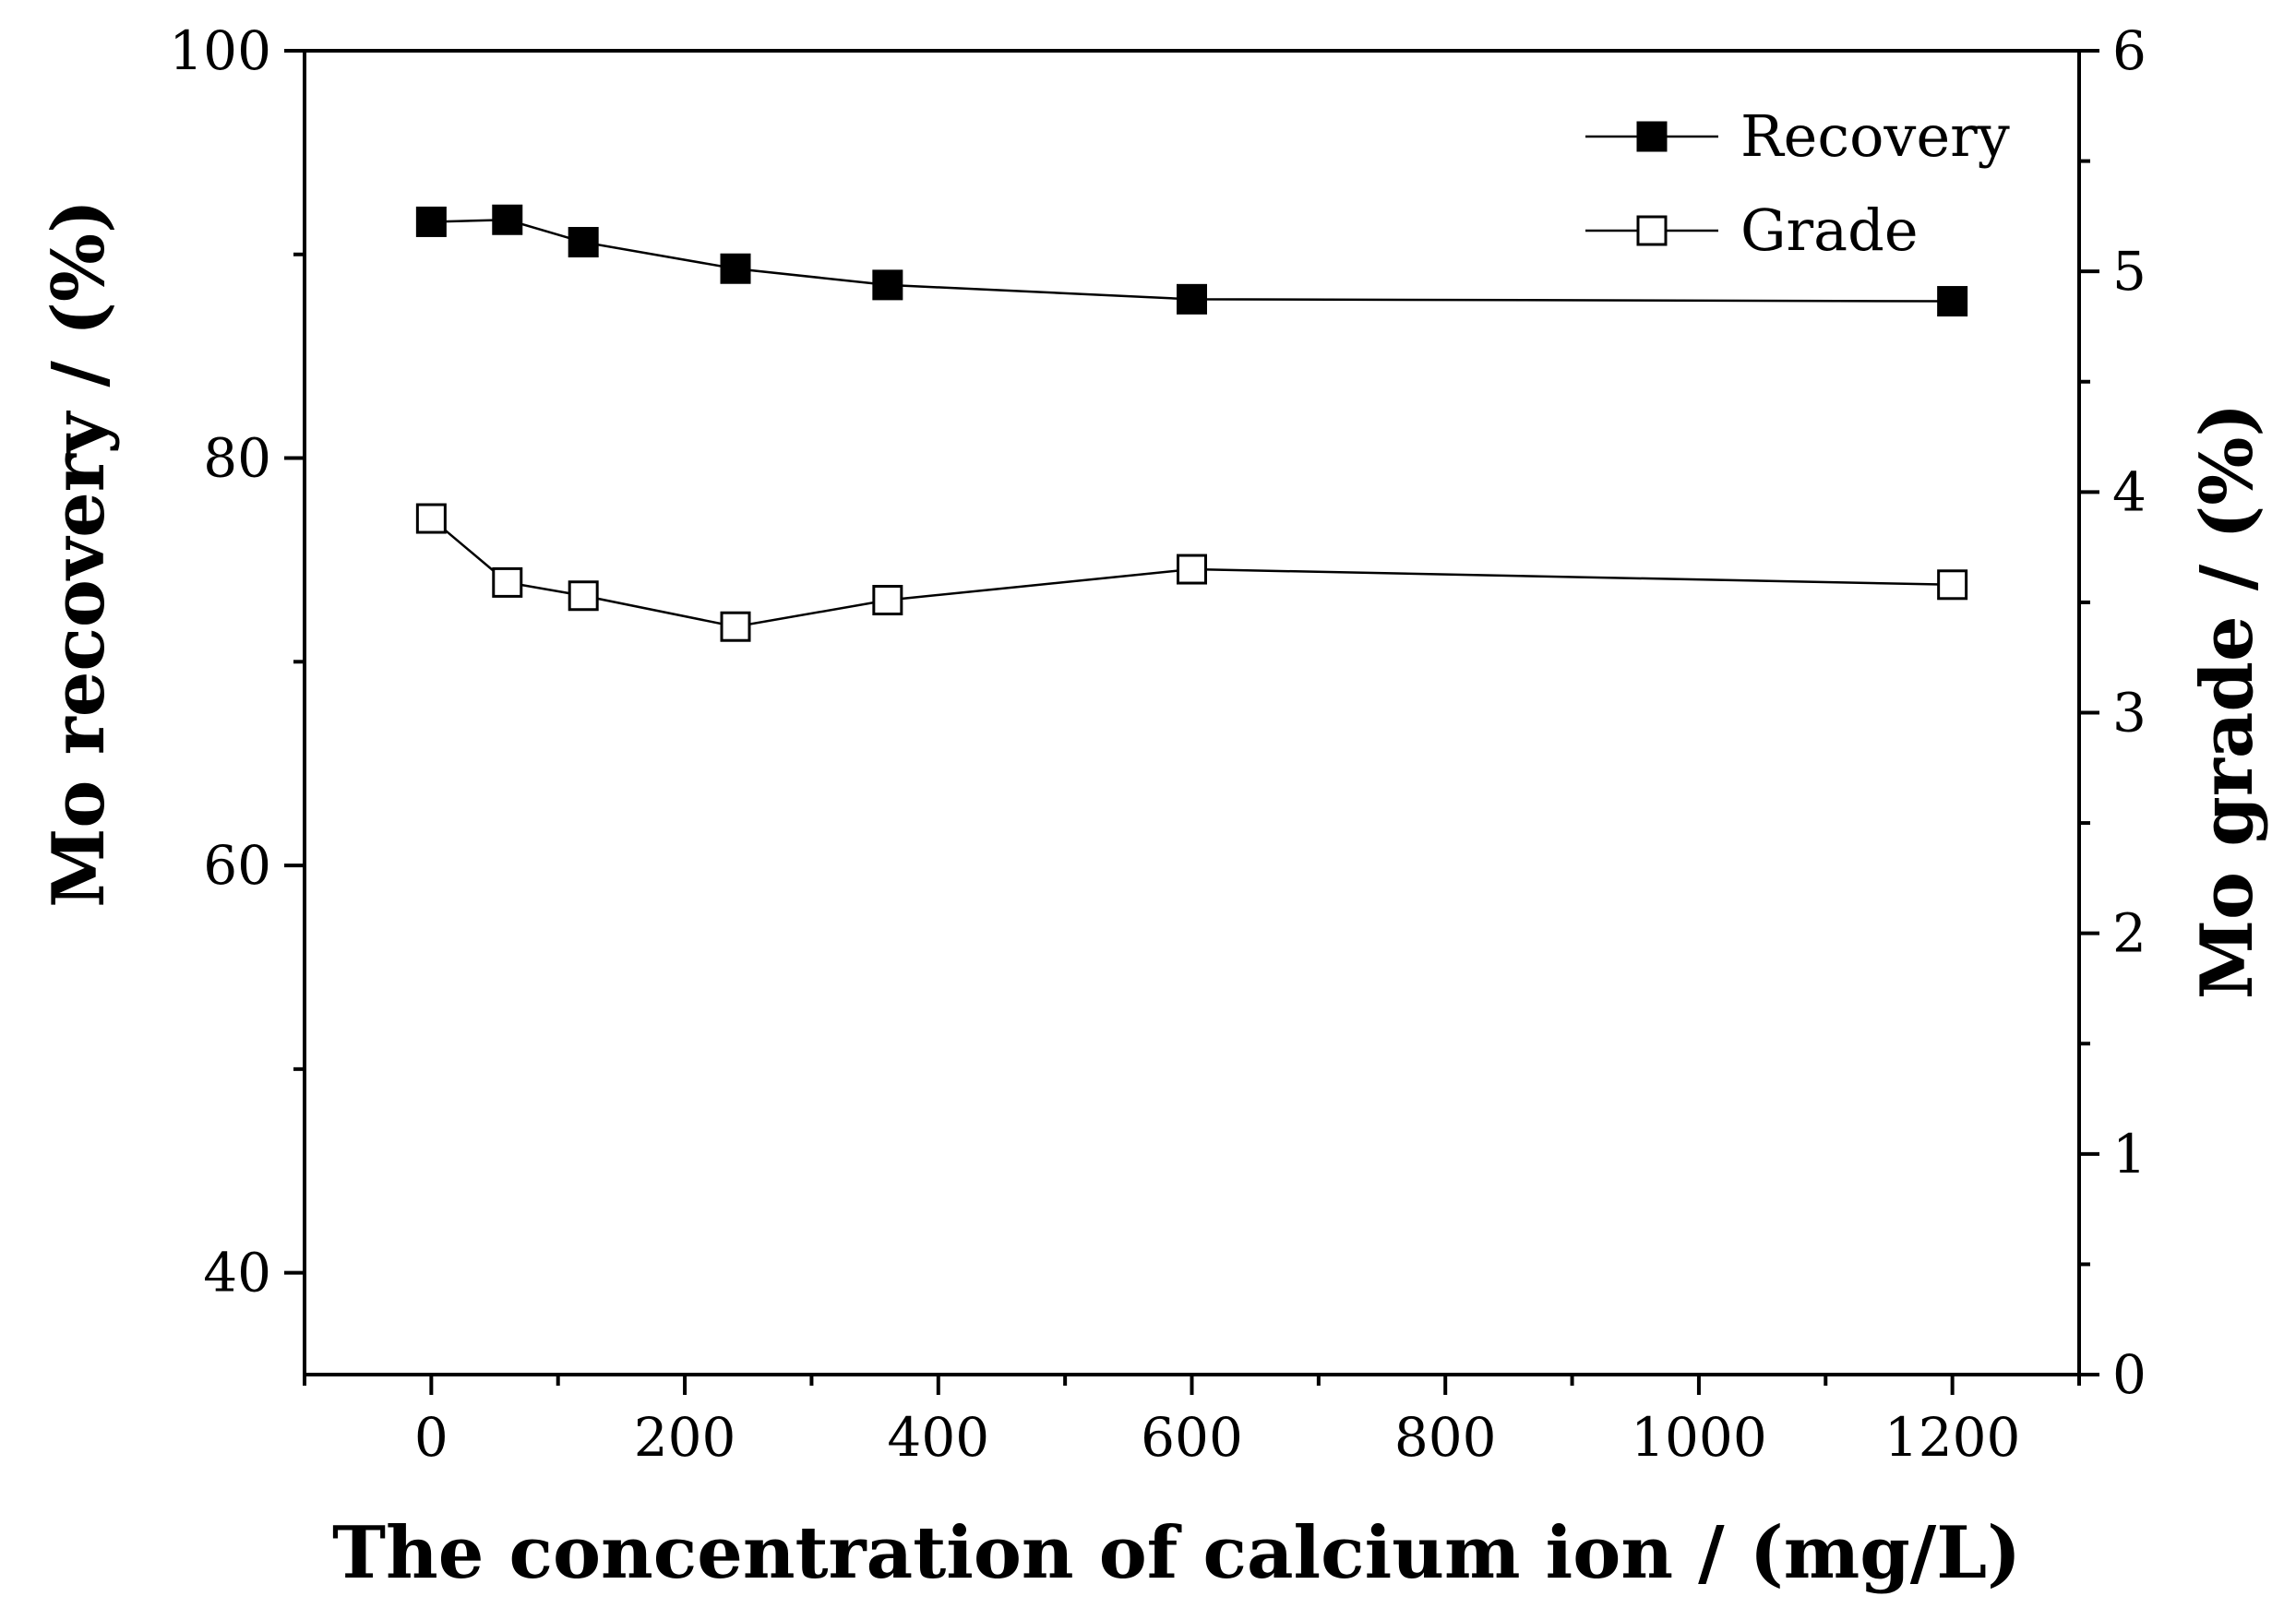 This screenshot has height=1608, width=2296. Describe the element at coordinates (79, 553) in the screenshot. I see `left-y-axis-title: Mo recovery / (%)` at that location.